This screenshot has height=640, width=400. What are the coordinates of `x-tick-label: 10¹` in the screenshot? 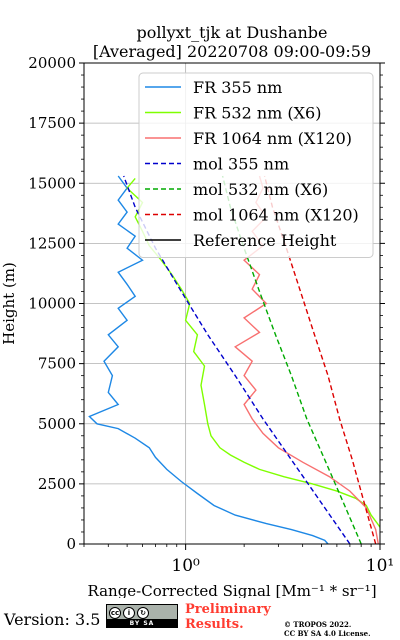 It's located at (380, 566).